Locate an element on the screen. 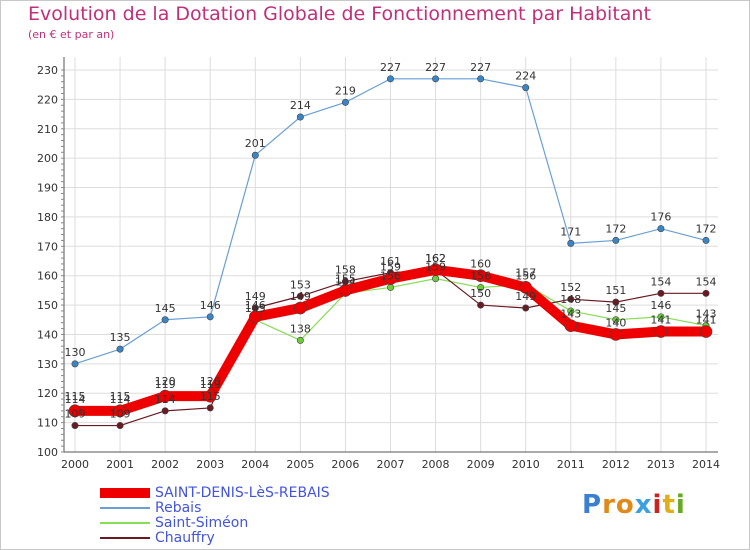 Image resolution: width=750 pixels, height=550 pixels. data-label: 150 is located at coordinates (480, 293).